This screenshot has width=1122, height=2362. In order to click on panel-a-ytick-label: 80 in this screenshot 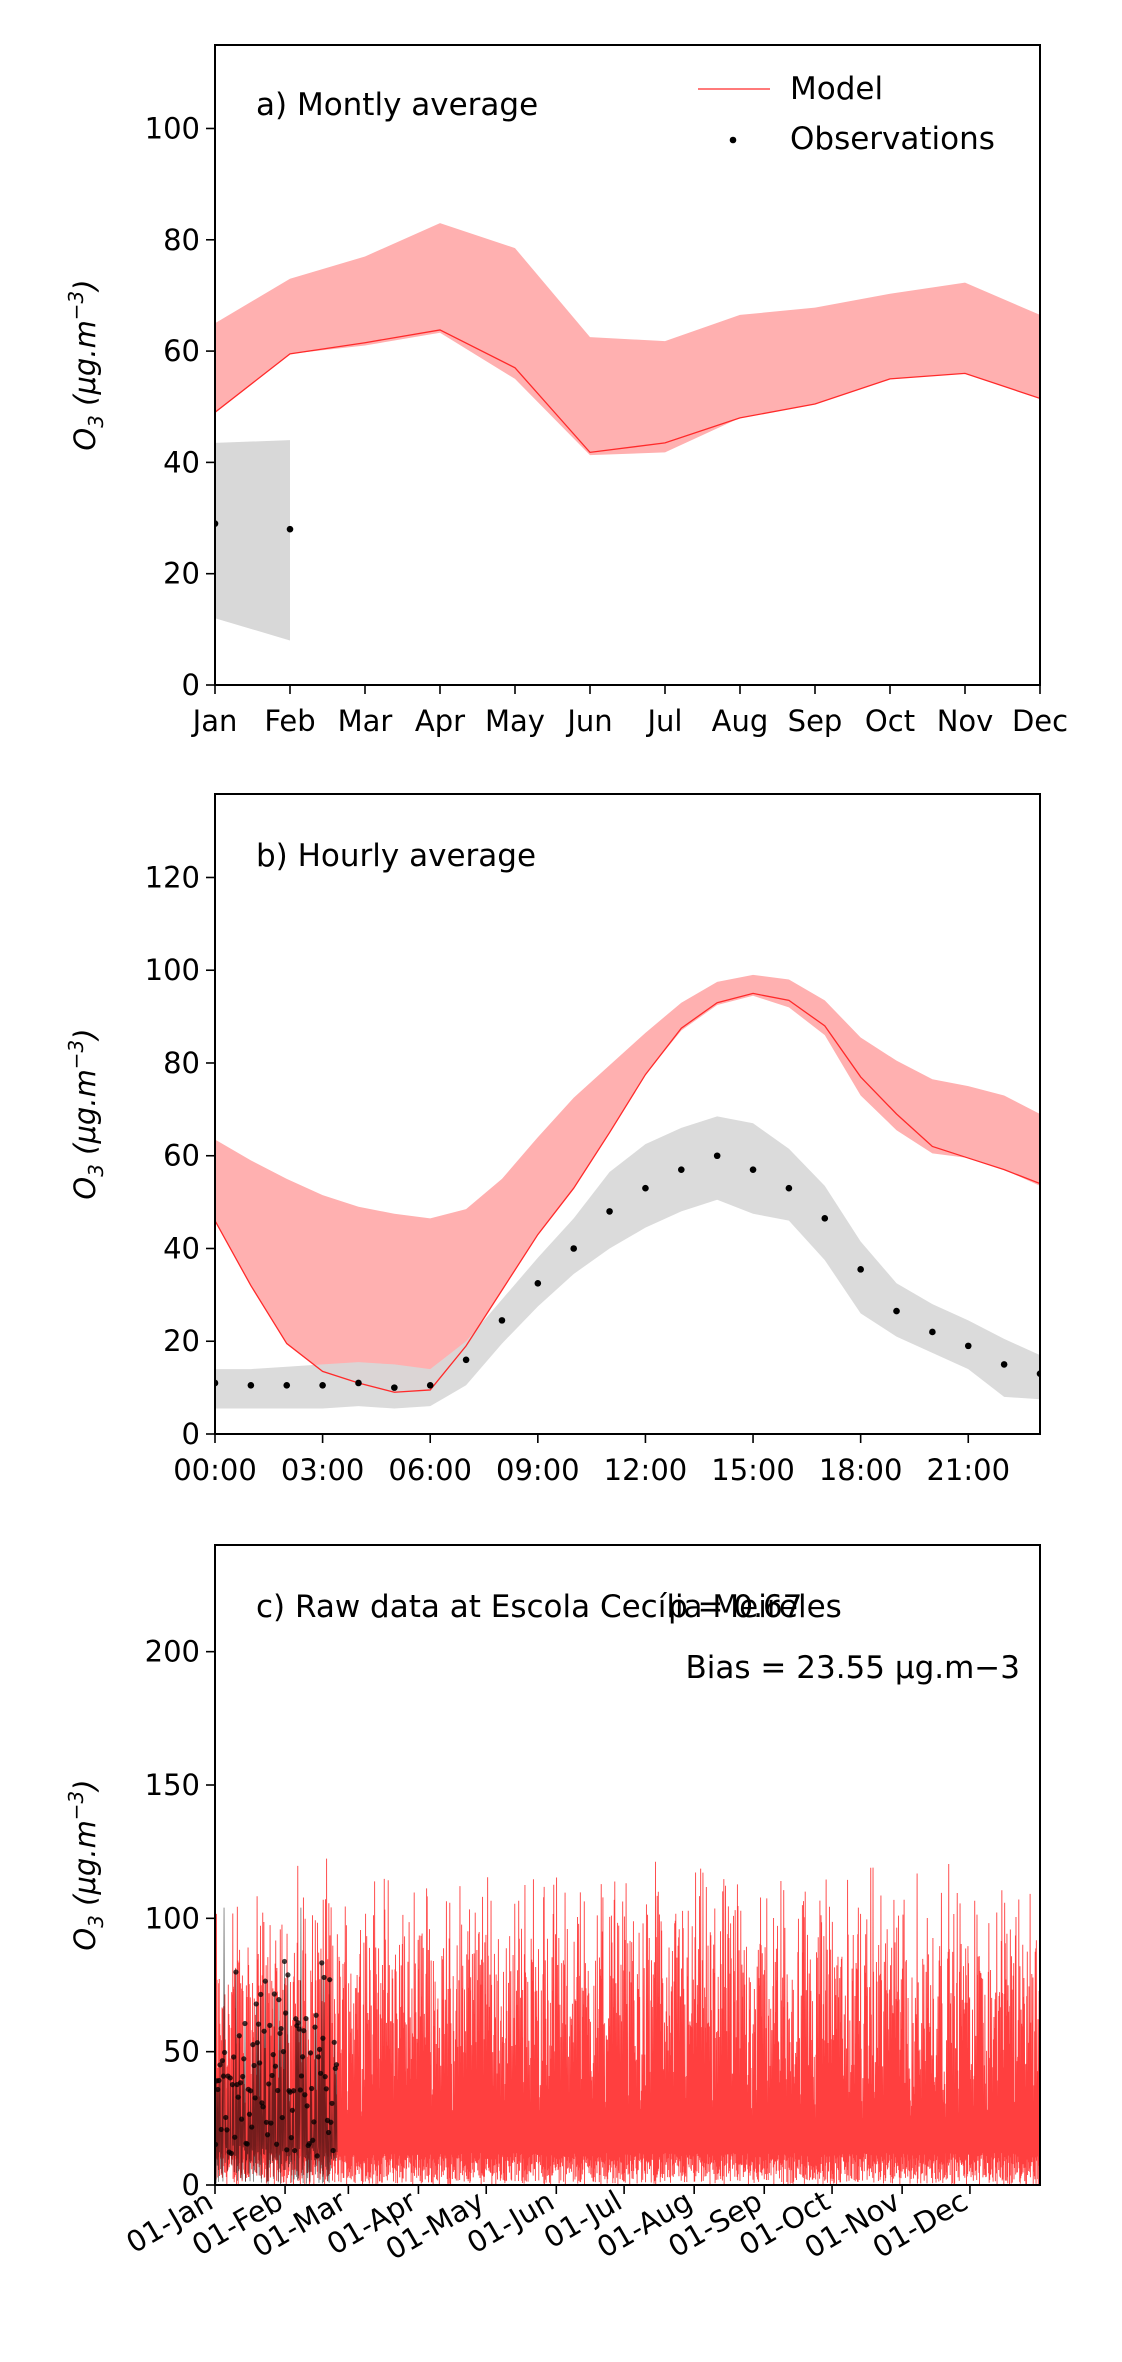, I will do `click(181, 240)`.